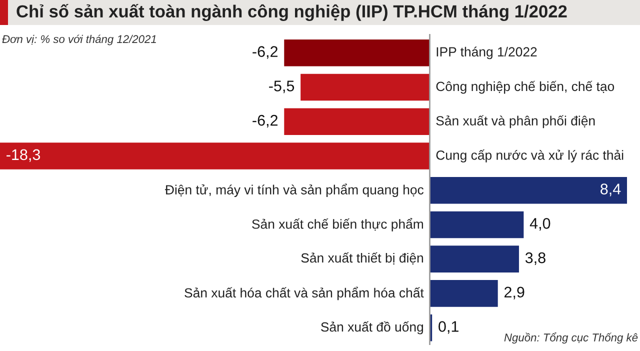  What do you see at coordinates (23, 155) in the screenshot?
I see `data-label: -18,3` at bounding box center [23, 155].